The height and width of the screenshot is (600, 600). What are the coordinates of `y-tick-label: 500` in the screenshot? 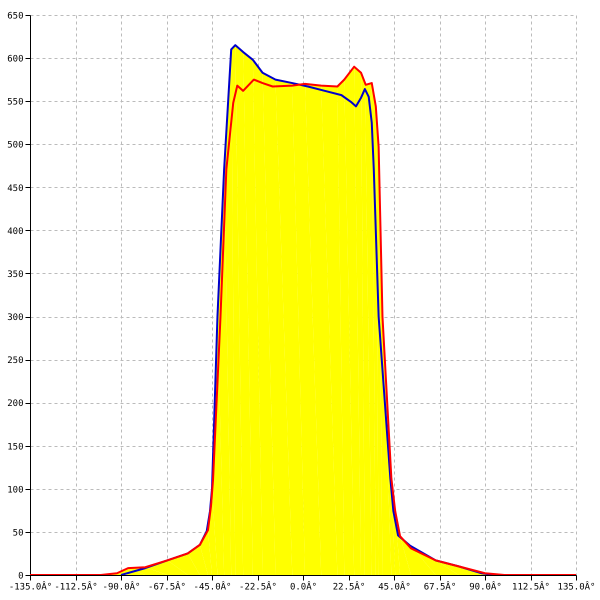 It's located at (15, 145).